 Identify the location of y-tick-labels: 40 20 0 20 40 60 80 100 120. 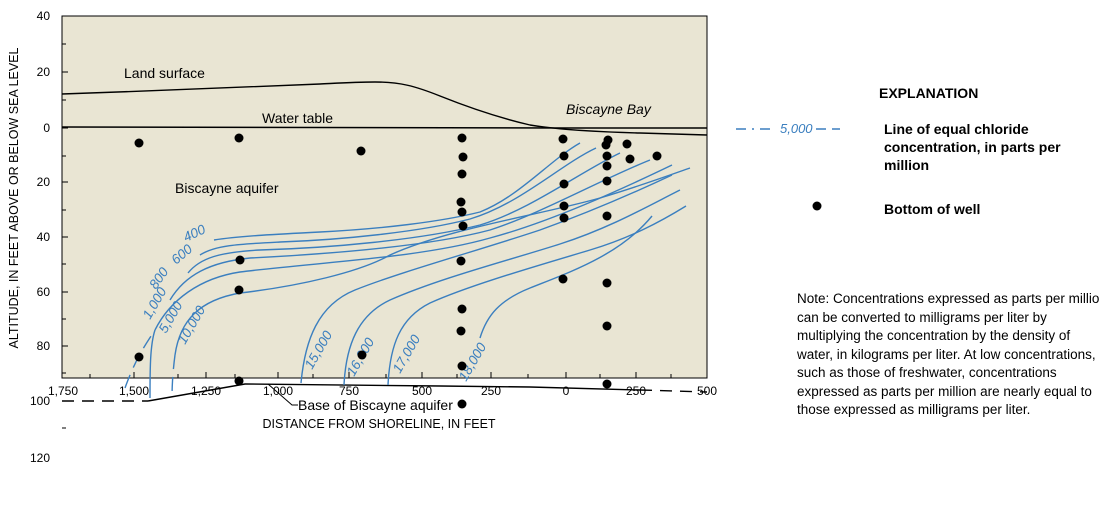
(40, 237).